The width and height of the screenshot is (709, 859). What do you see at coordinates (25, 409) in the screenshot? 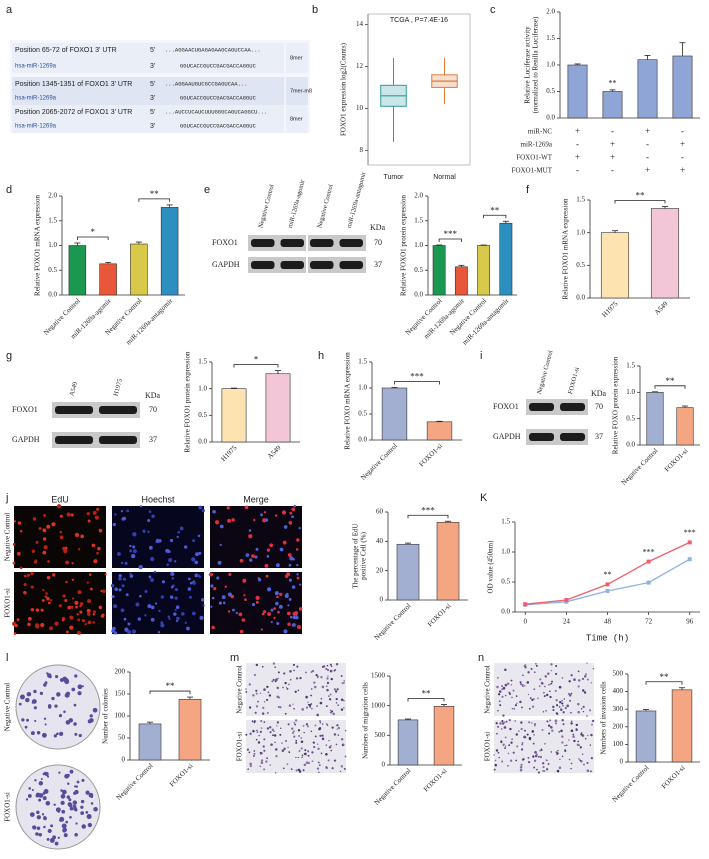
I see `protein-label: FOXO1` at bounding box center [25, 409].